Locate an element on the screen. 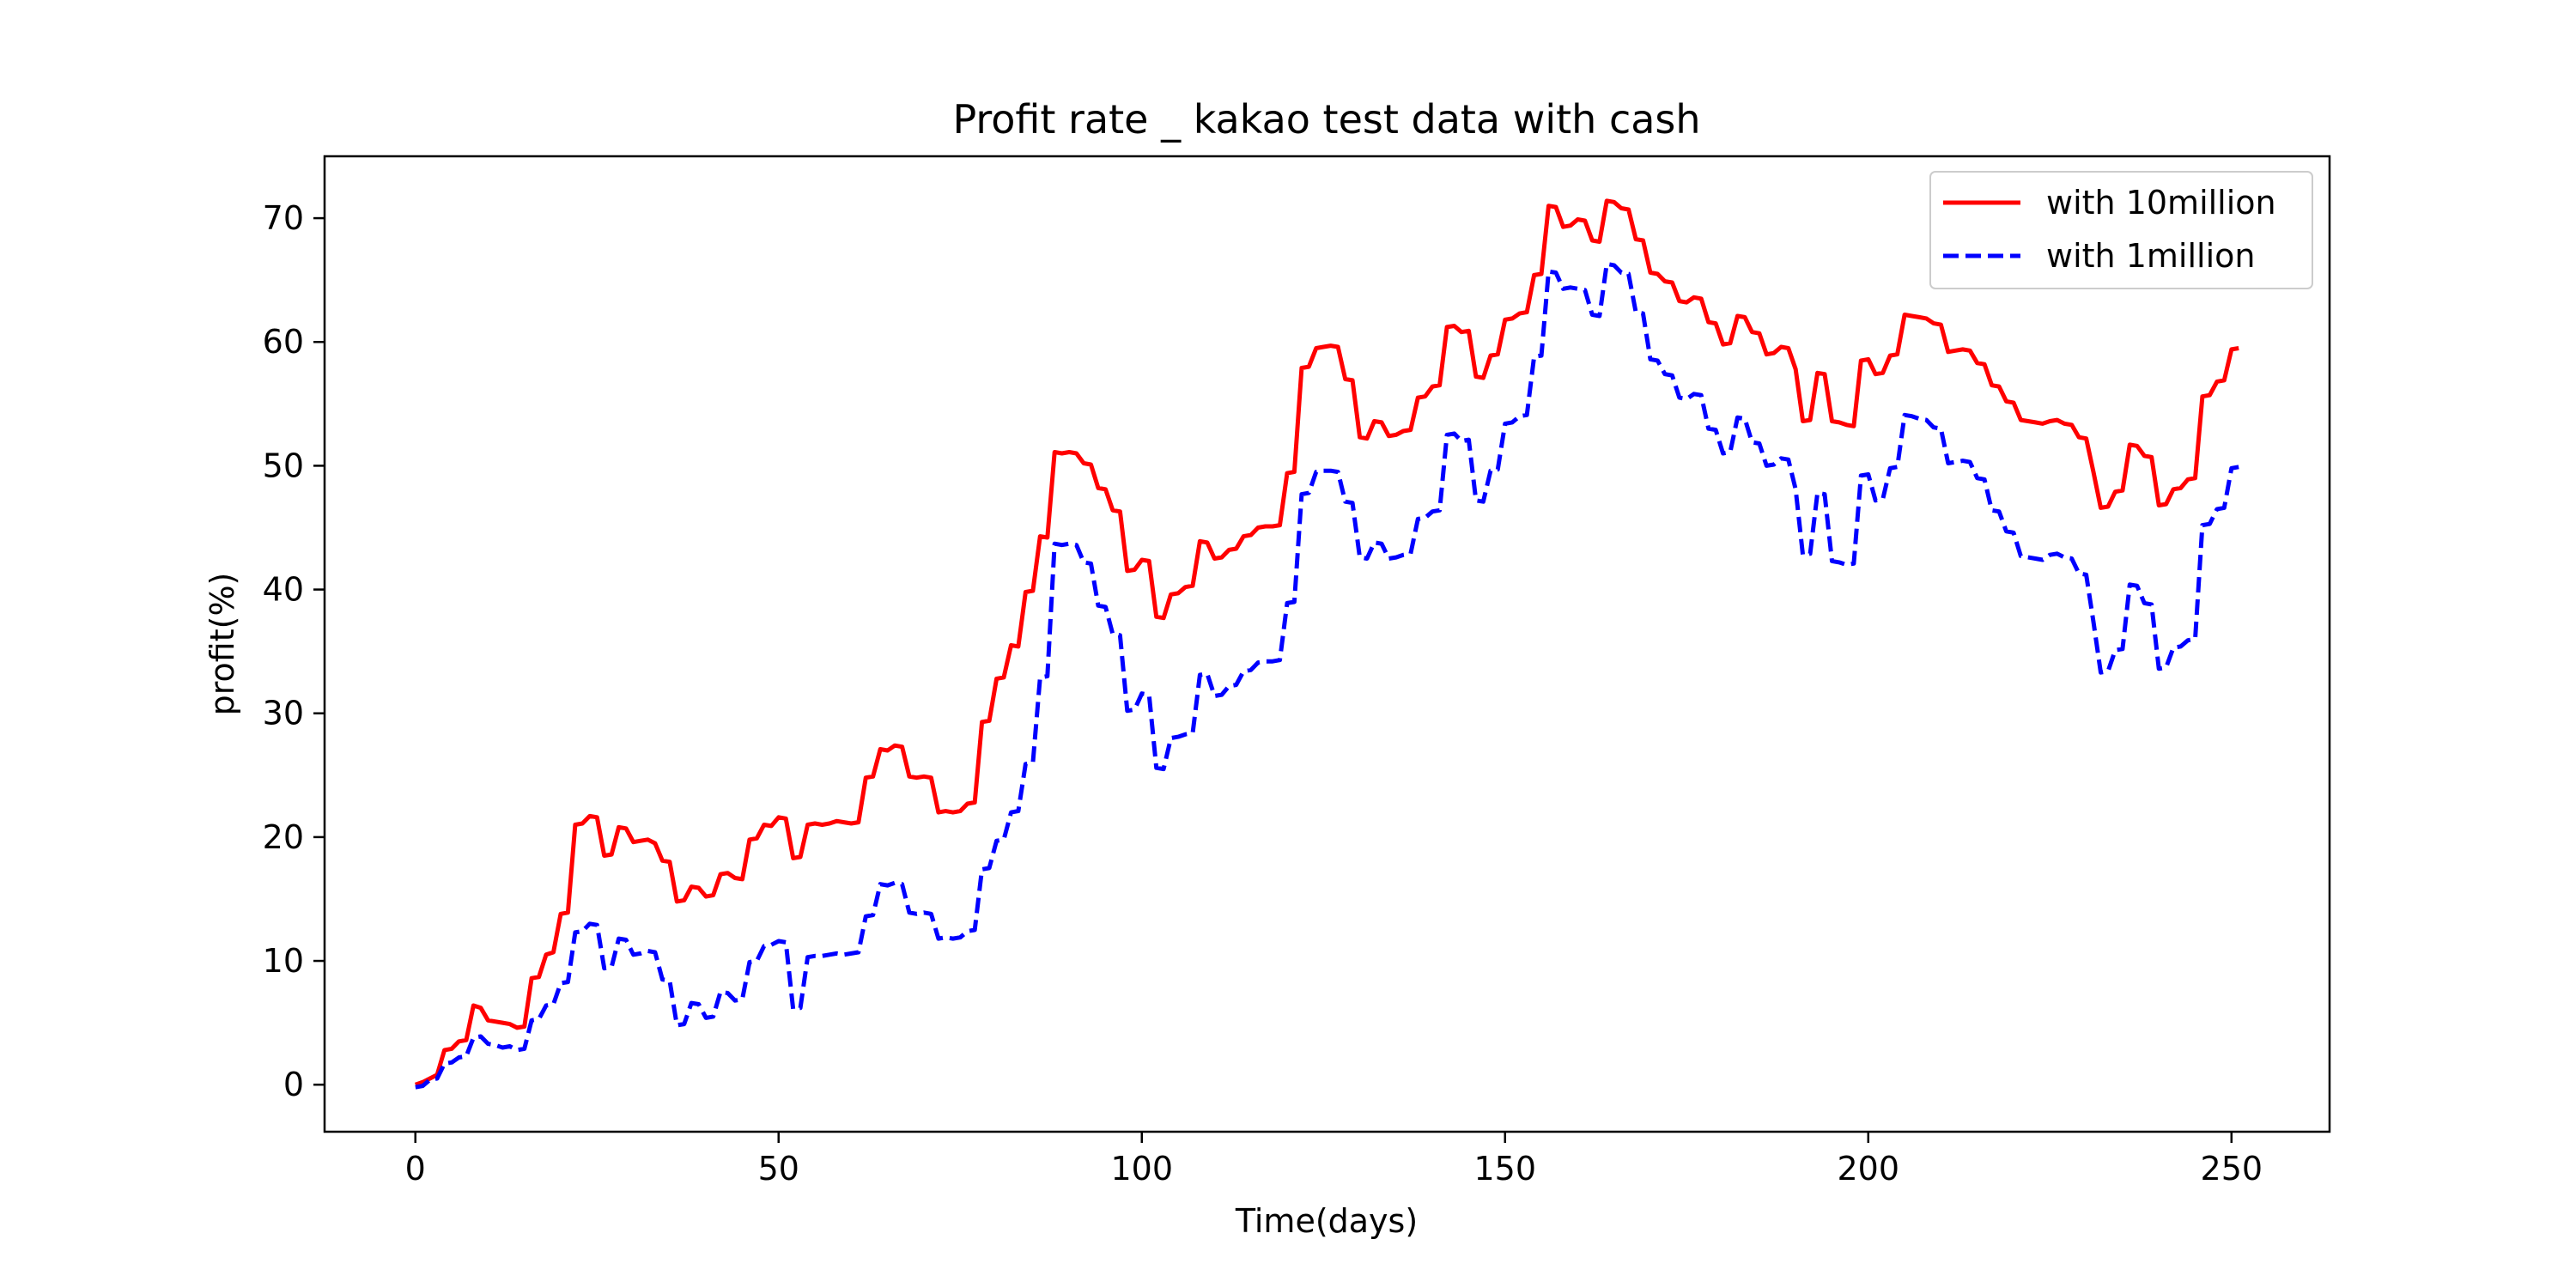  legend: with 10million with 1million is located at coordinates (2121, 230).